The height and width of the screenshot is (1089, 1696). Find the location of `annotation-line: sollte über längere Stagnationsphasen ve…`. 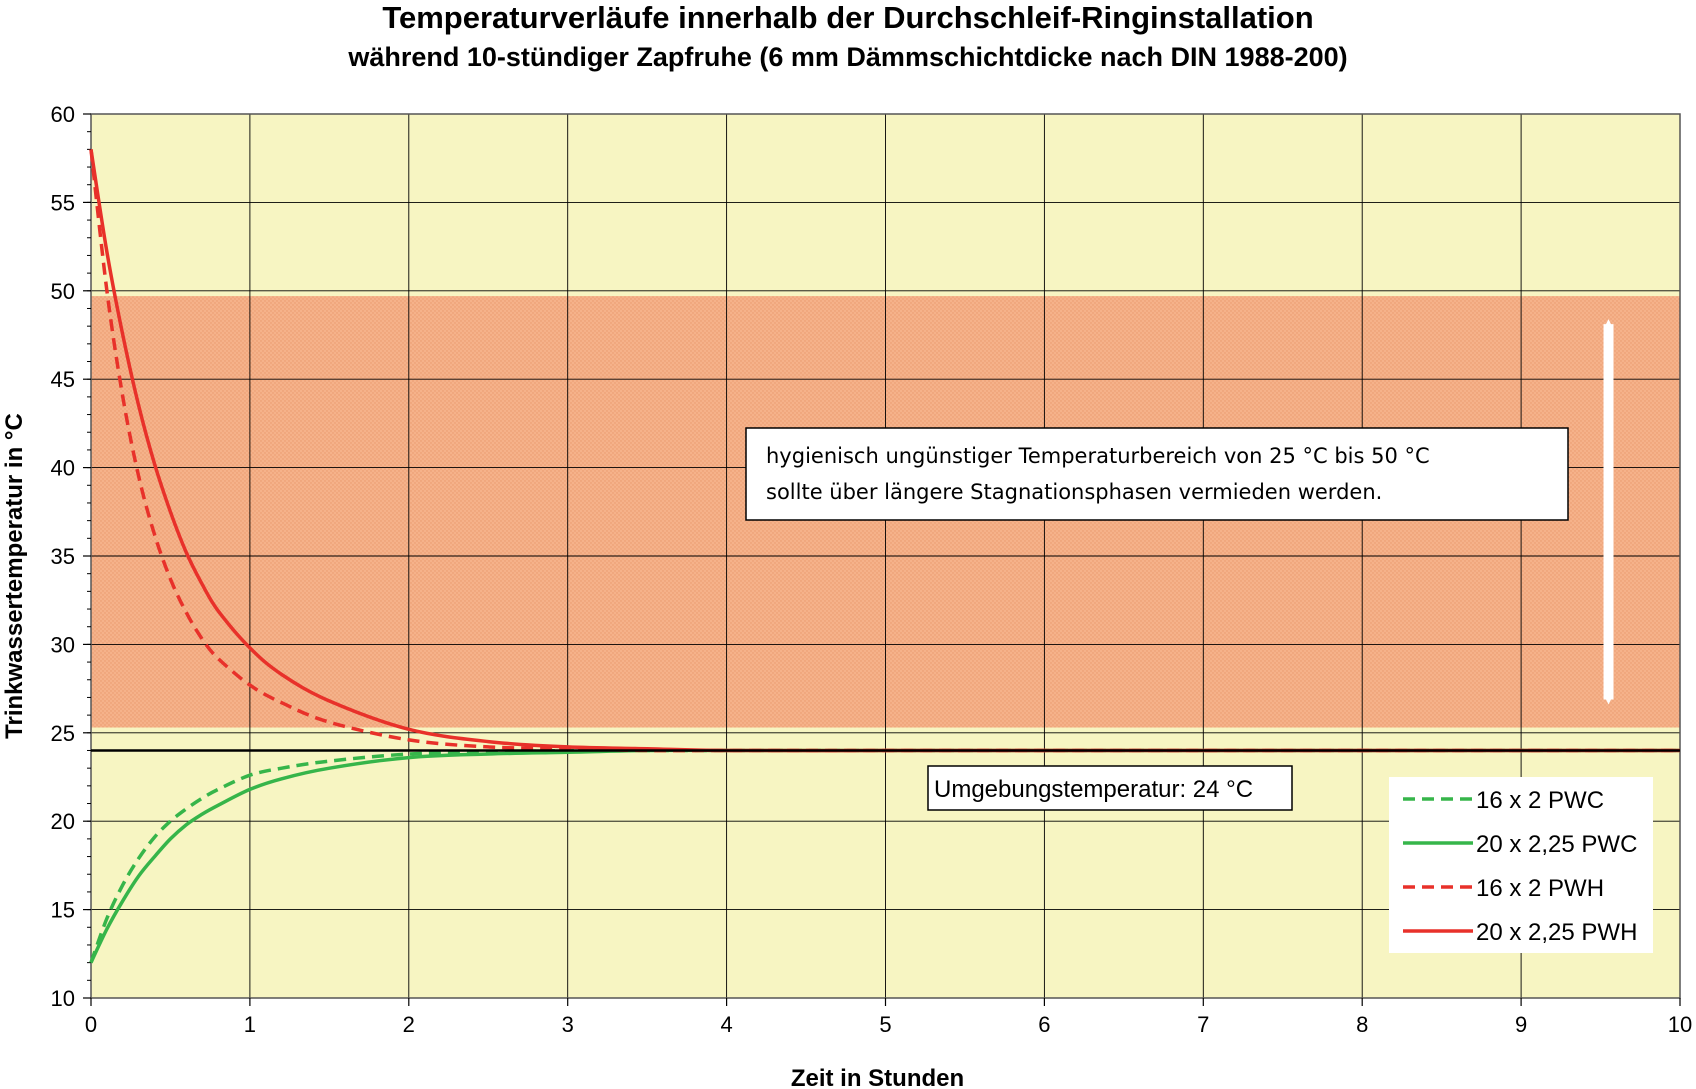

annotation-line: sollte über längere Stagnationsphasen ve… is located at coordinates (1074, 492).